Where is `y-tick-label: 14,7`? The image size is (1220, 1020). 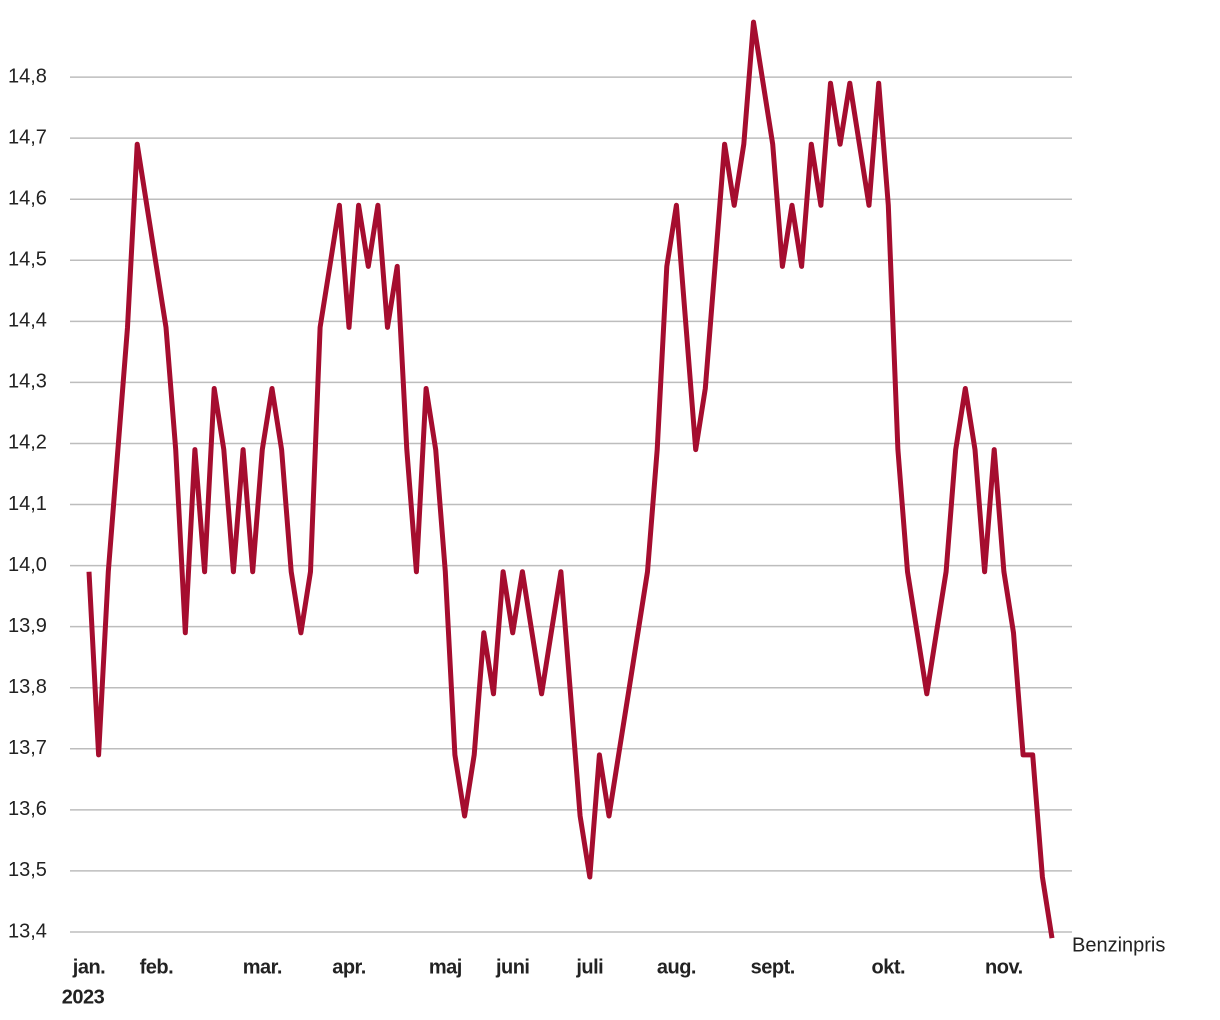 y-tick-label: 14,7 is located at coordinates (27, 137).